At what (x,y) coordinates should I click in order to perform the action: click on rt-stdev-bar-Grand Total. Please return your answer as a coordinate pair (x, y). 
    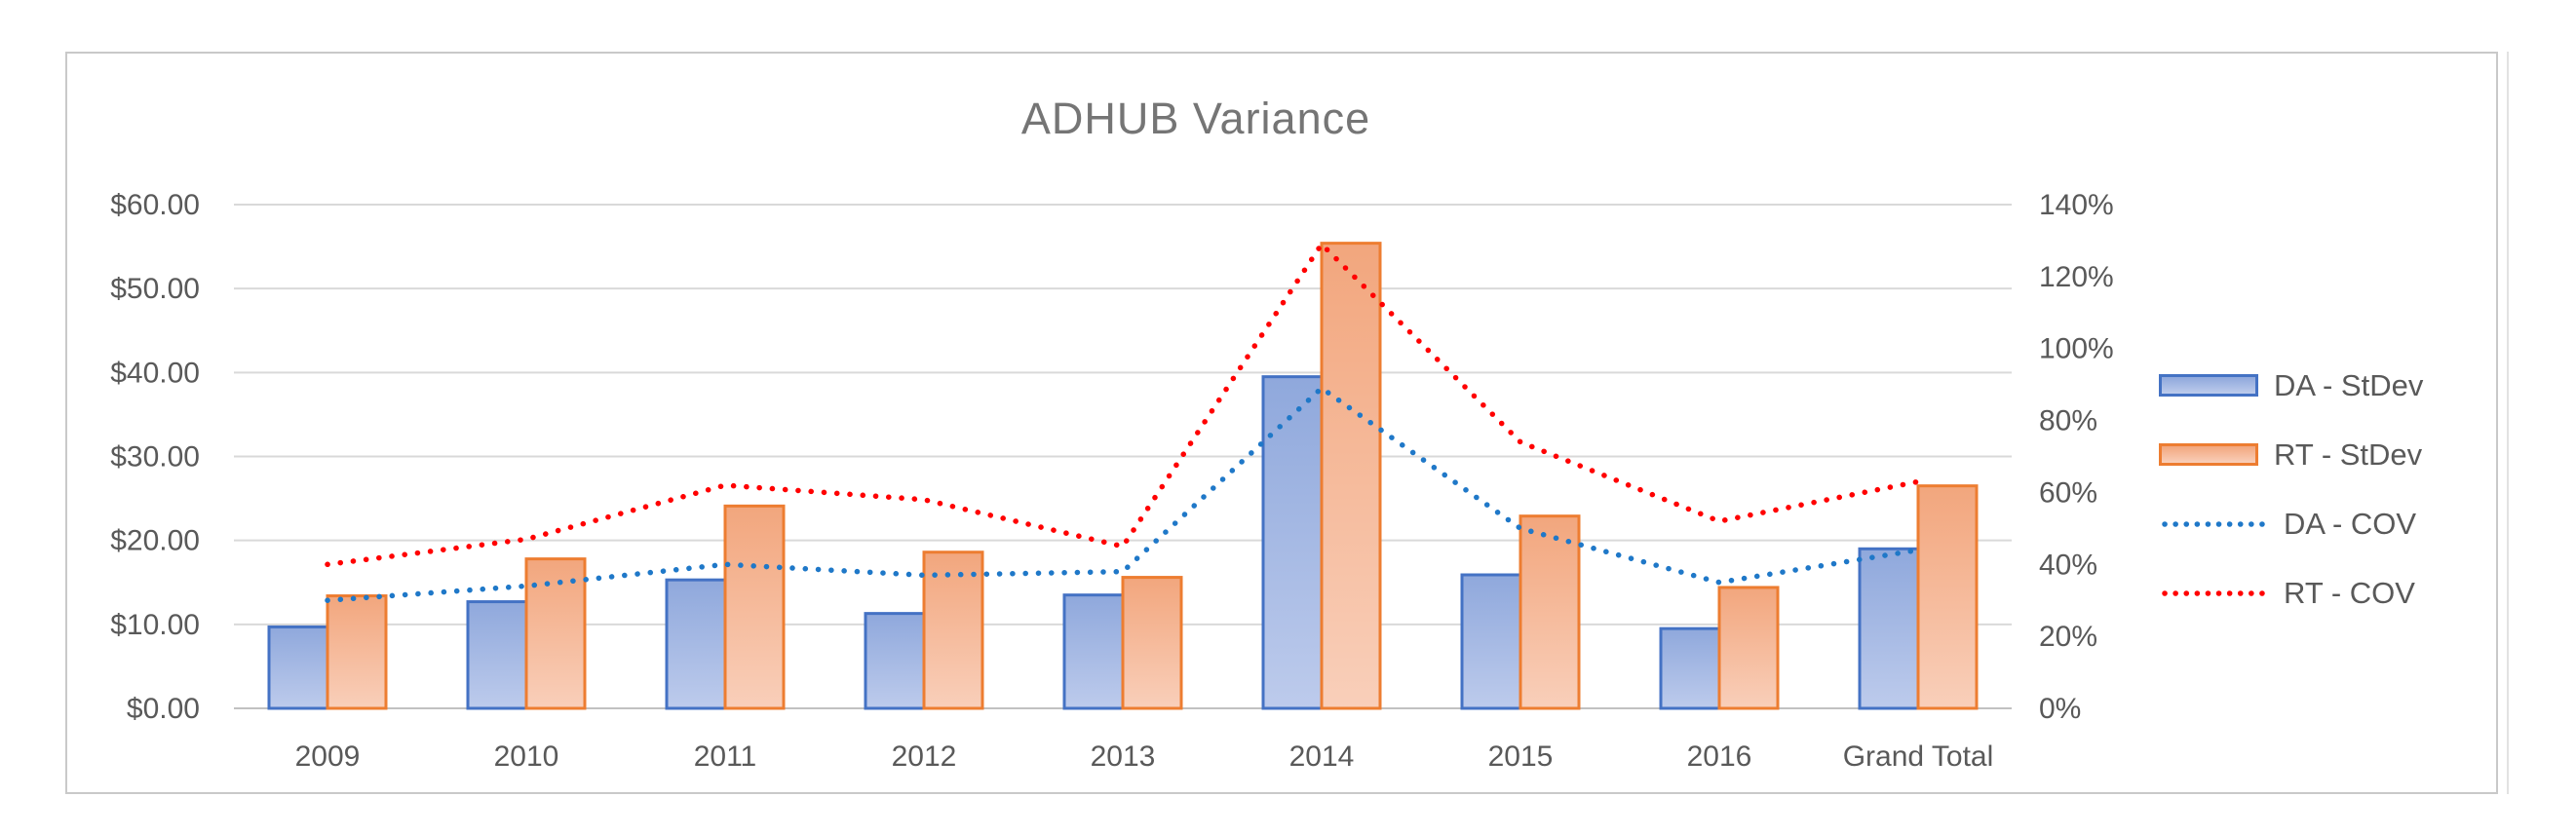
    Looking at the image, I should click on (1947, 597).